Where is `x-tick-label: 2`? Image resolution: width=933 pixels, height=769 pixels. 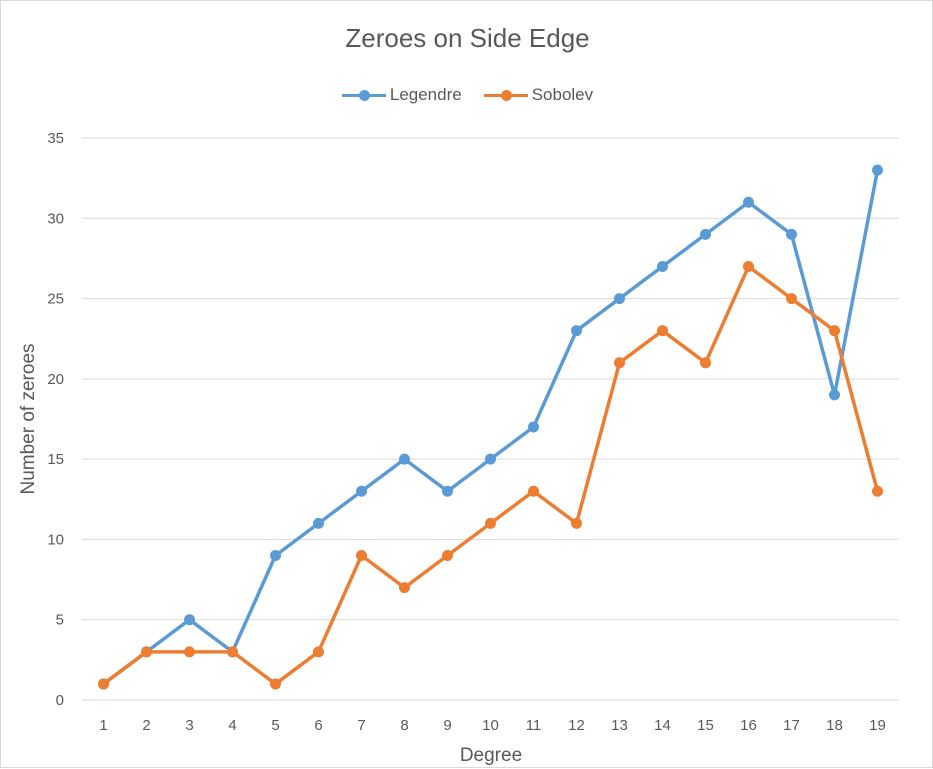
x-tick-label: 2 is located at coordinates (146, 725).